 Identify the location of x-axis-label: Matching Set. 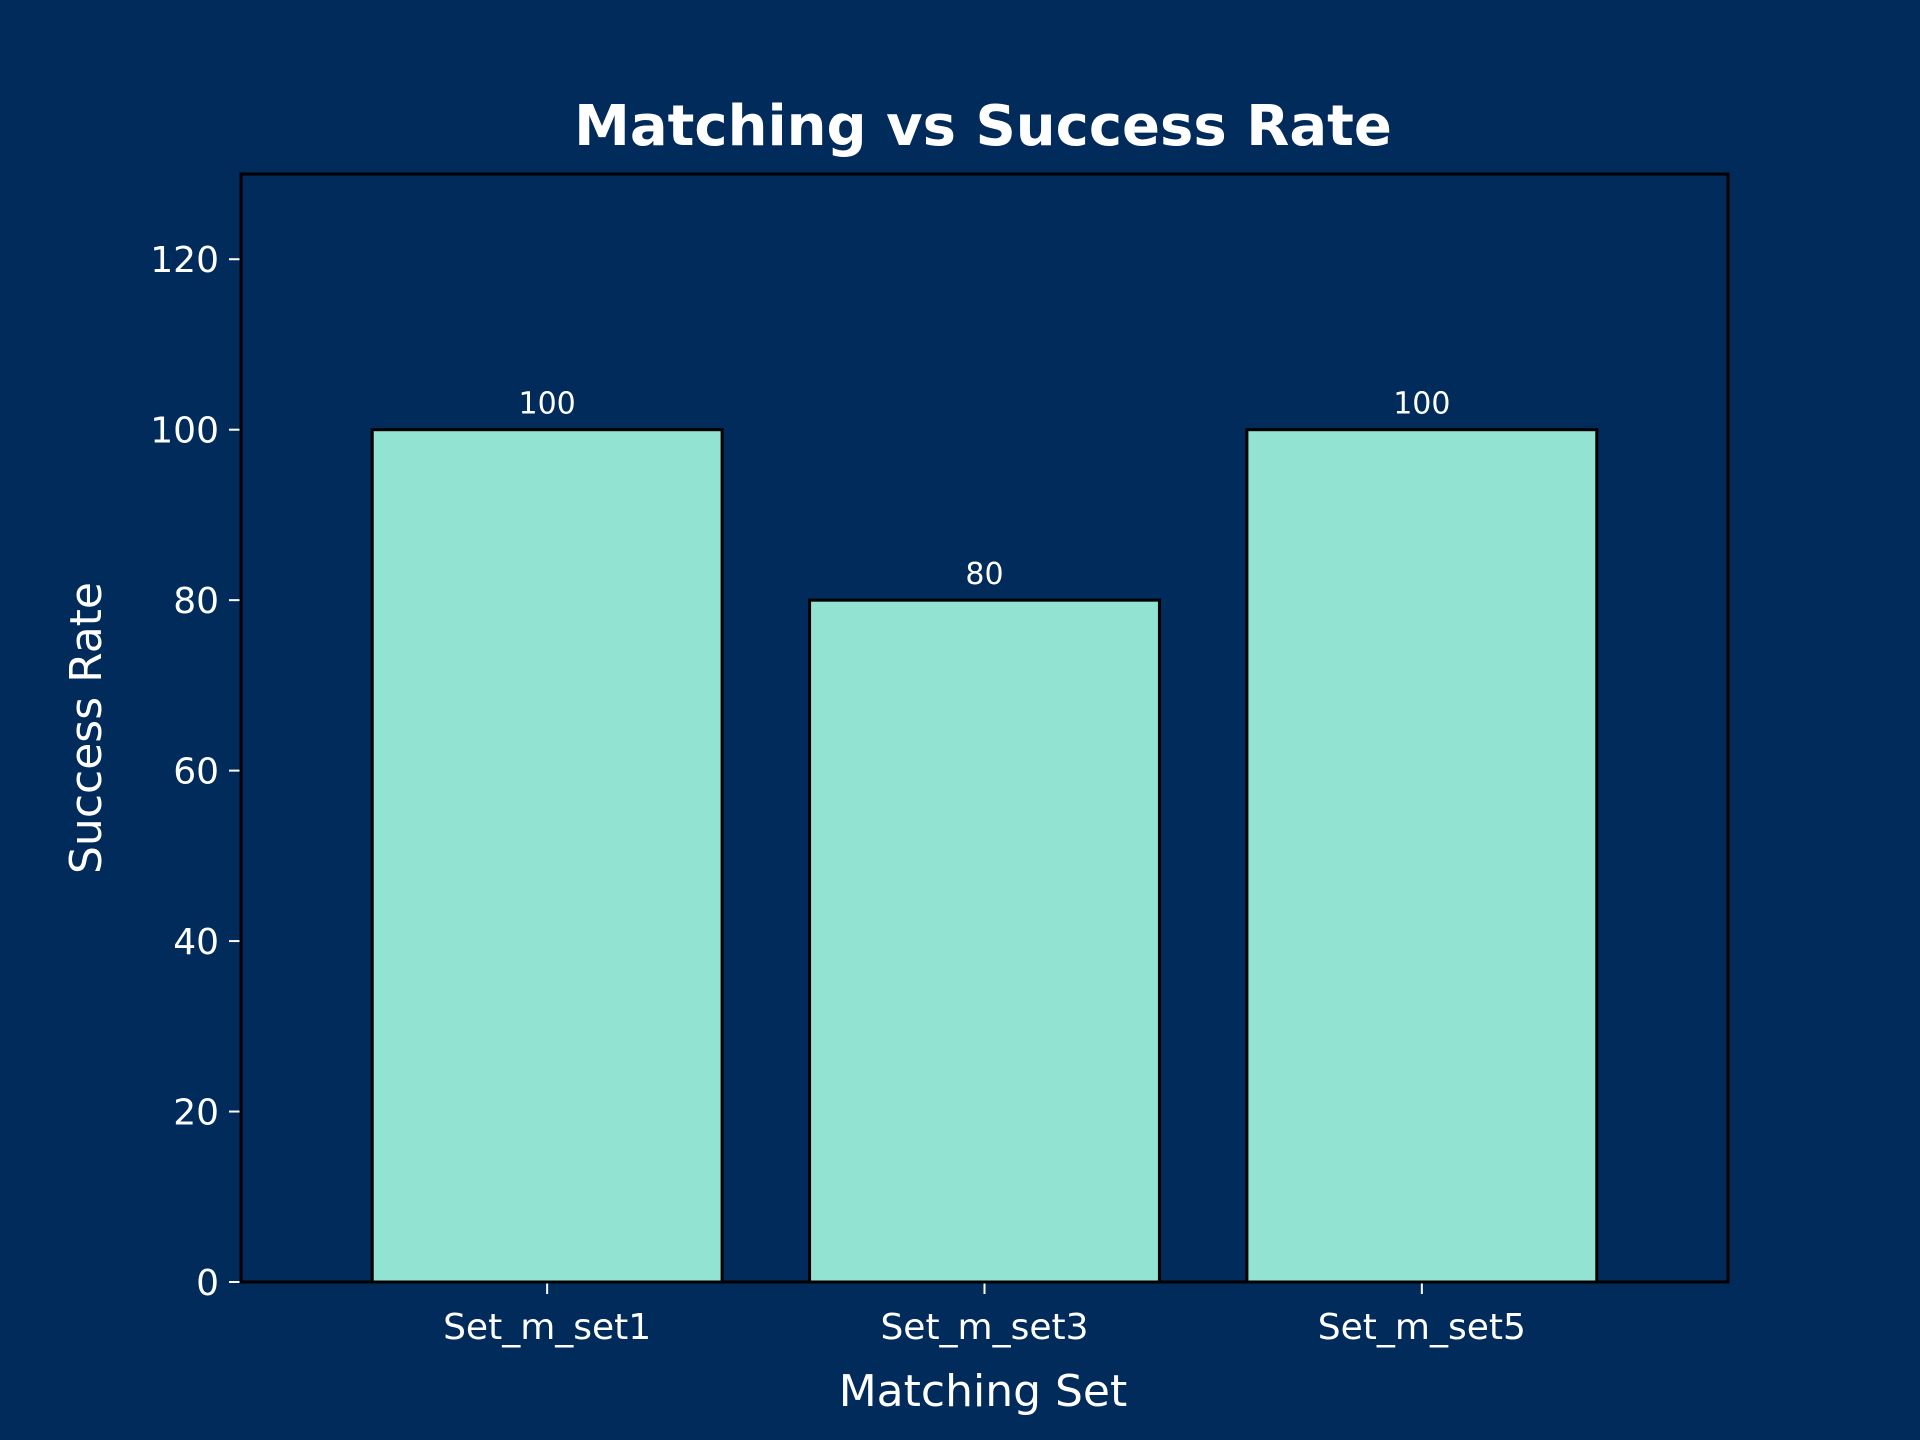
(983, 1391).